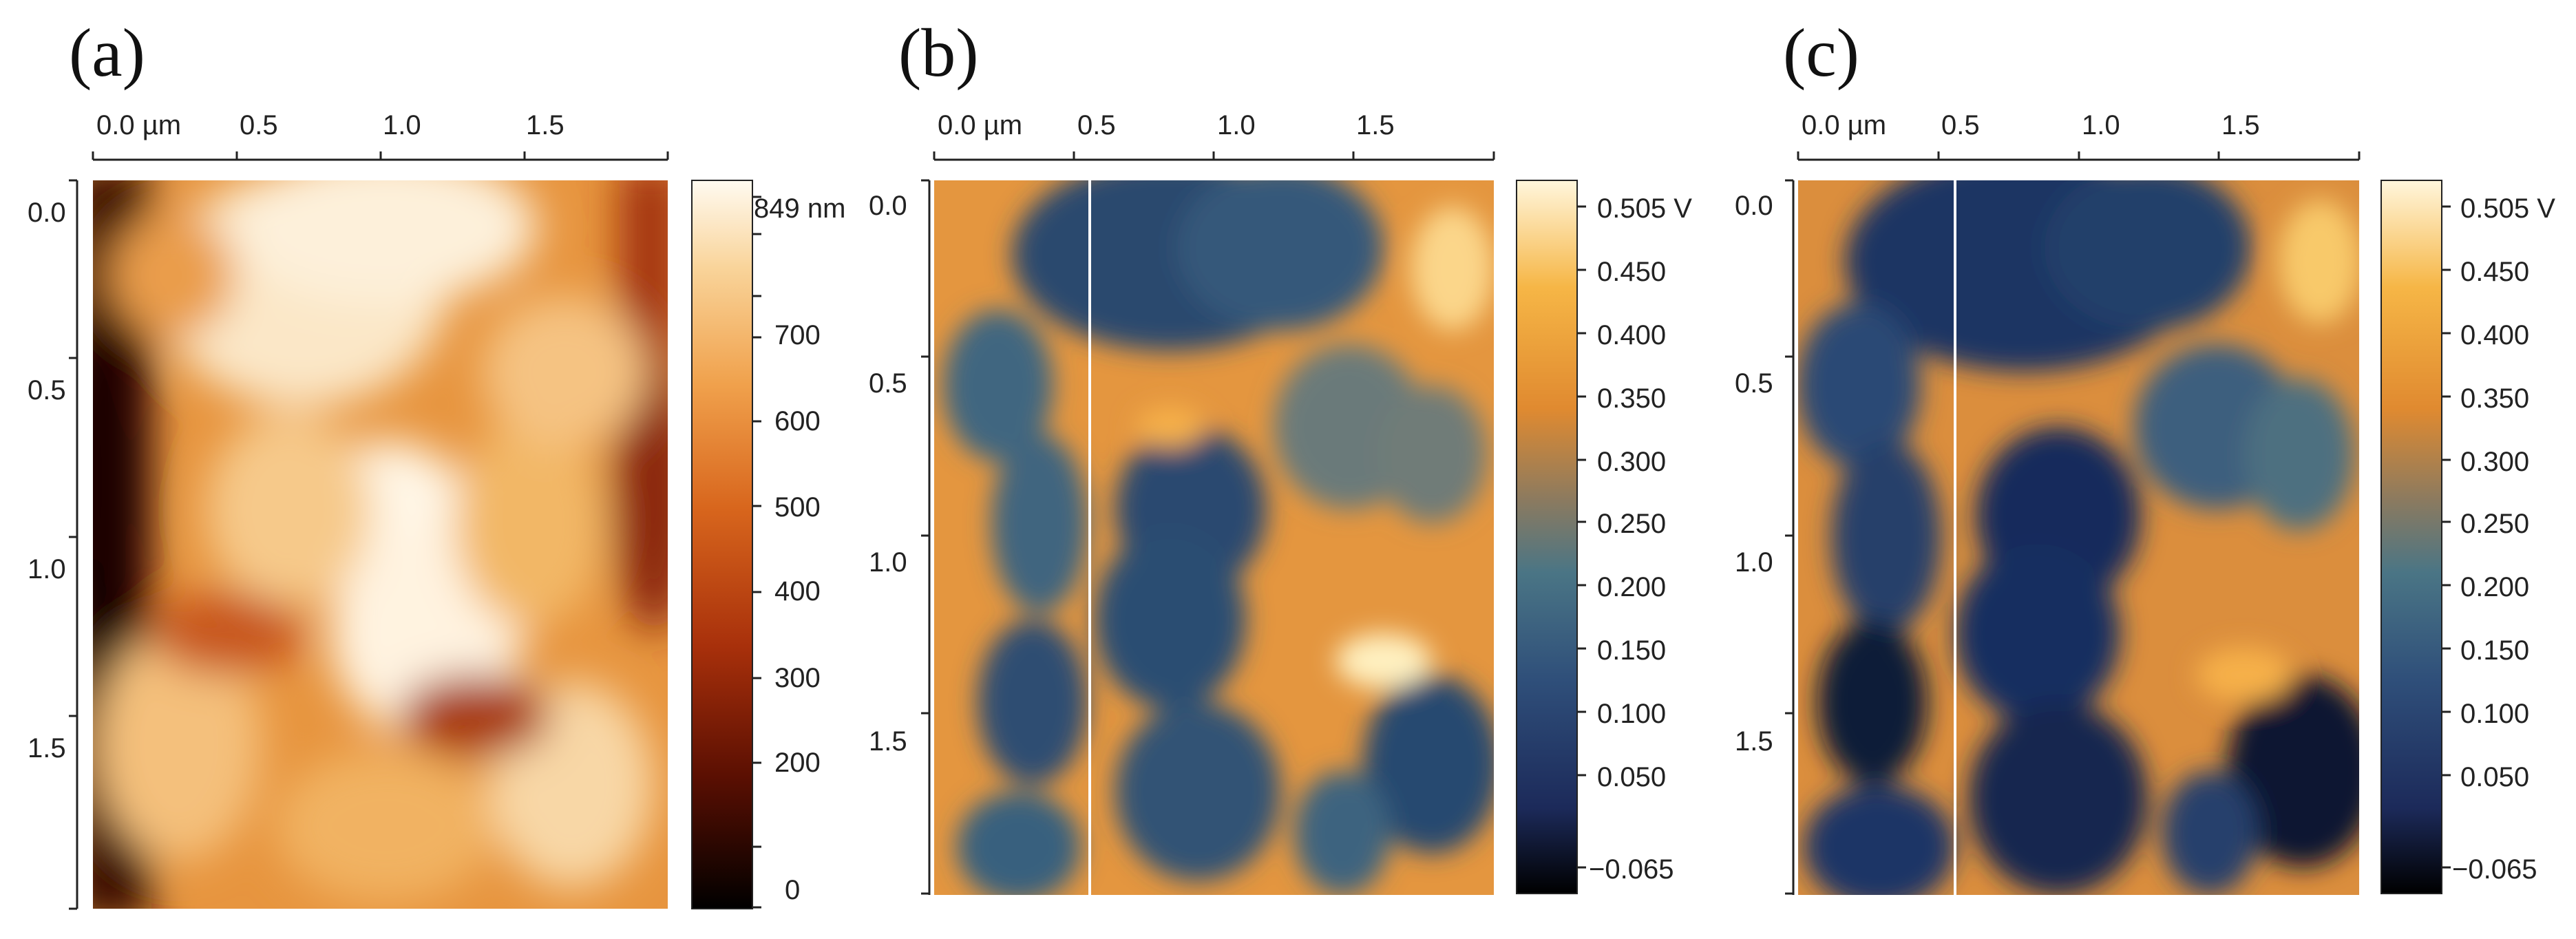 The height and width of the screenshot is (939, 2576). What do you see at coordinates (798, 591) in the screenshot?
I see `colorbar-tick: 400` at bounding box center [798, 591].